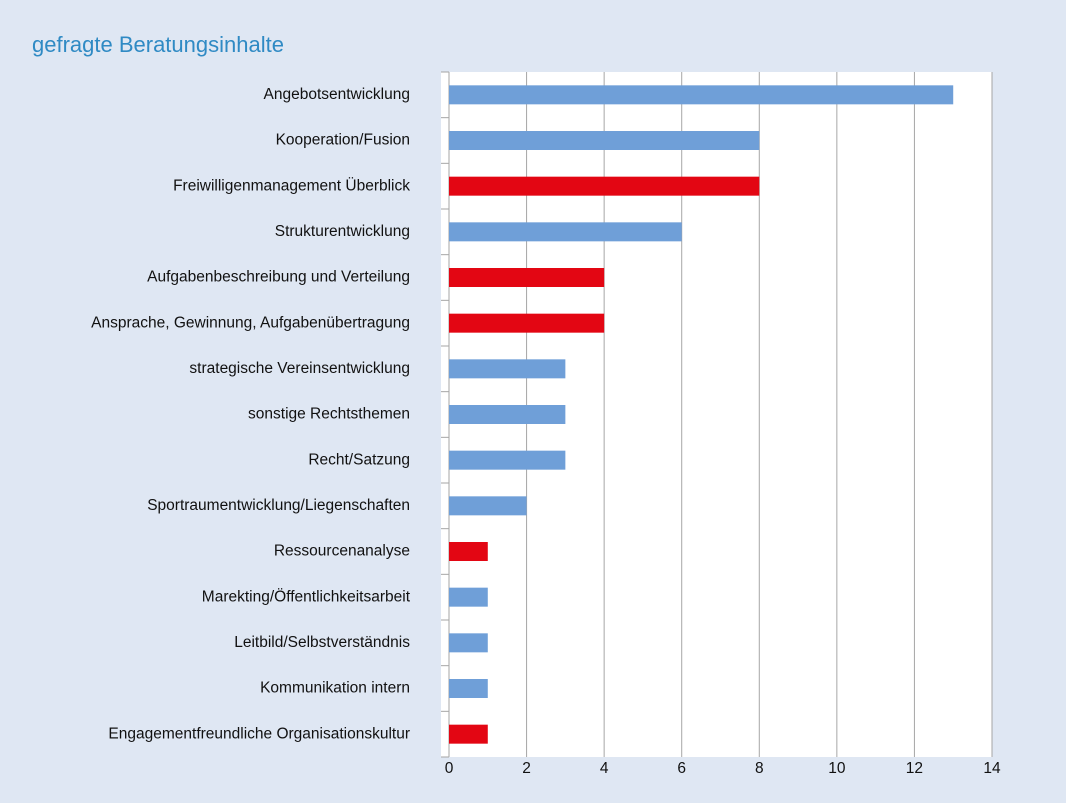 The image size is (1066, 803). Describe the element at coordinates (449, 768) in the screenshot. I see `x-tick-label: 0` at that location.